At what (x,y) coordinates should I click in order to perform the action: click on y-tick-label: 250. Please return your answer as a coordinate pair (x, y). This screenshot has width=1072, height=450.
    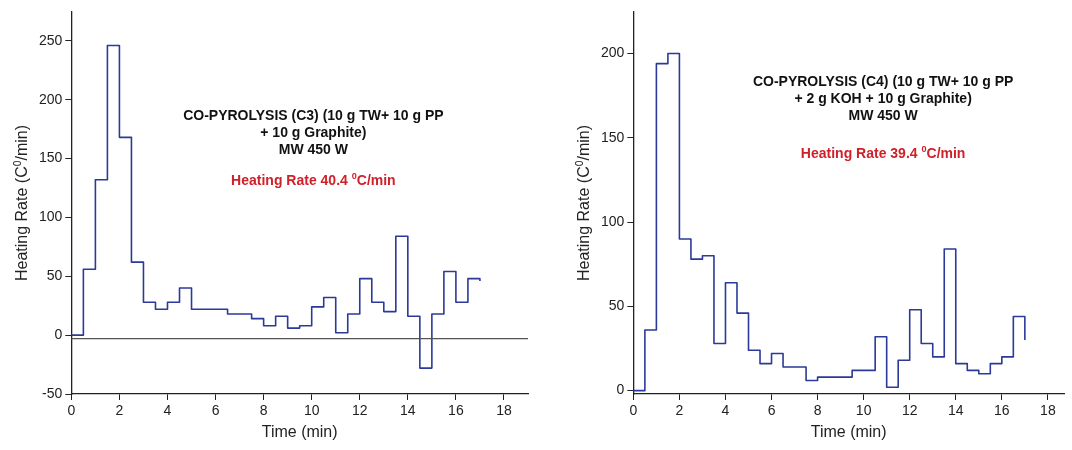
    Looking at the image, I should click on (51, 39).